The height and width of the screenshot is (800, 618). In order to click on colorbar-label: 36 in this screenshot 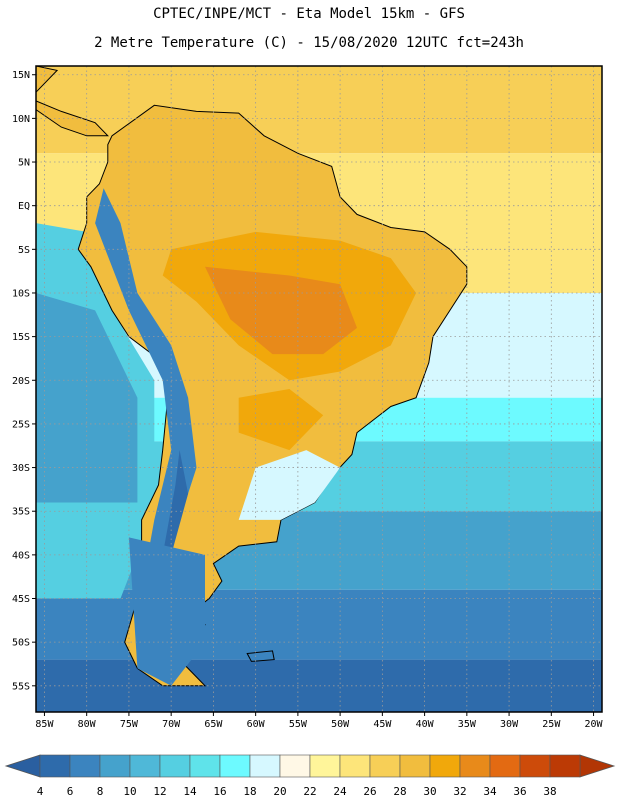, I will do `click(519, 791)`.